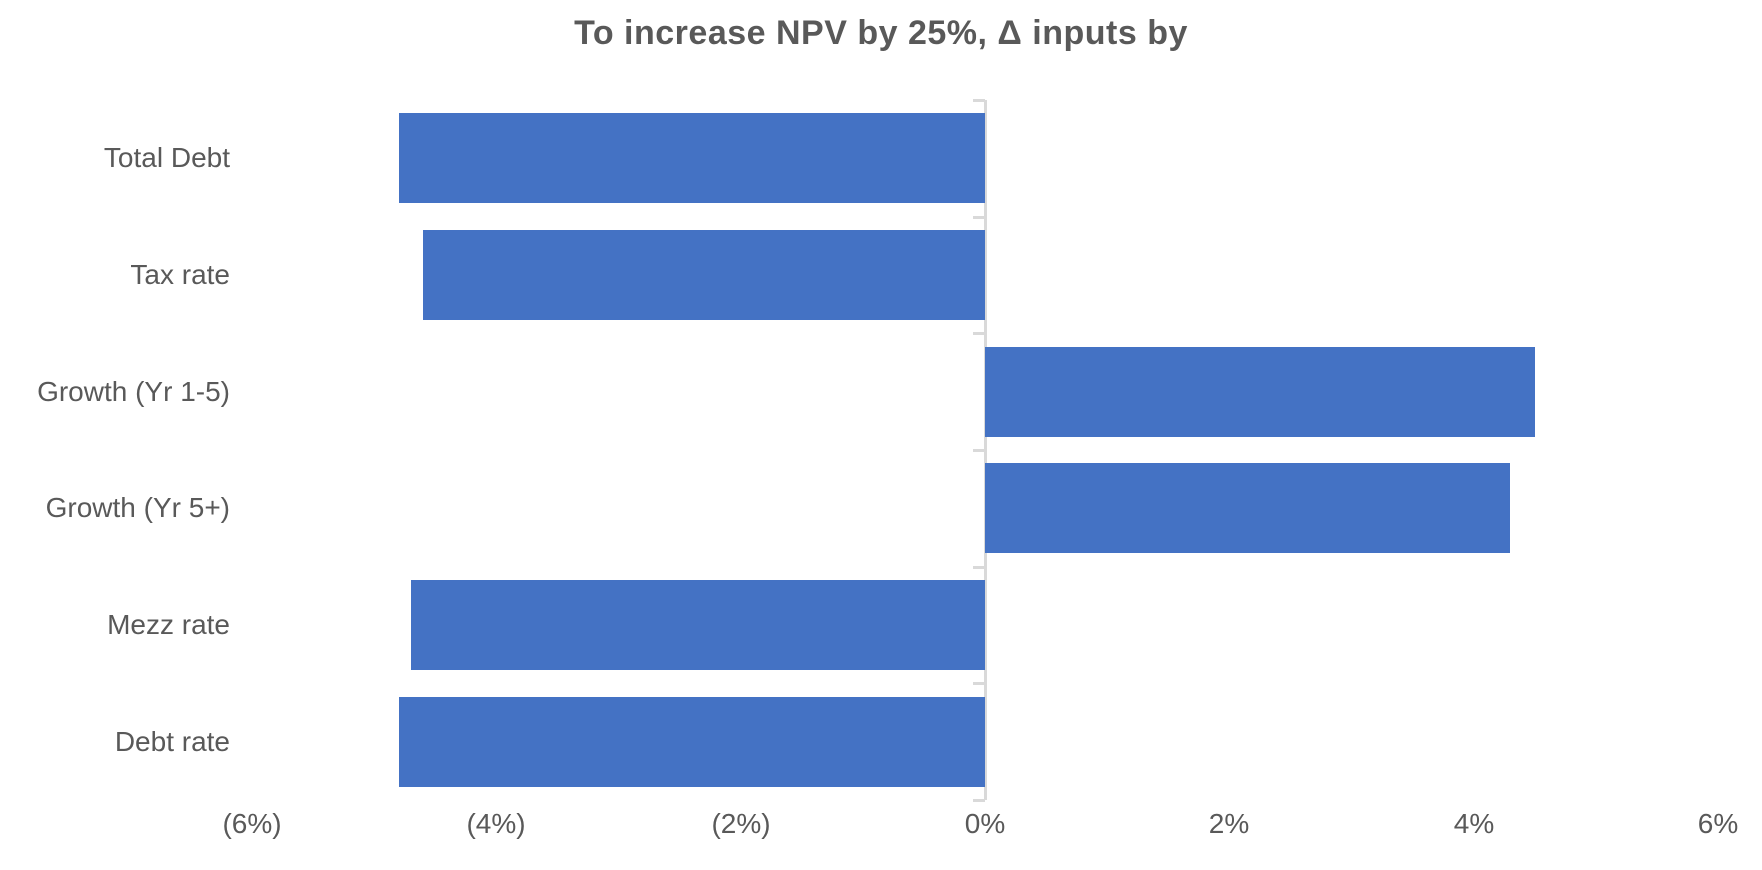  Describe the element at coordinates (1474, 823) in the screenshot. I see `x-axis-tick-label: 4%` at that location.